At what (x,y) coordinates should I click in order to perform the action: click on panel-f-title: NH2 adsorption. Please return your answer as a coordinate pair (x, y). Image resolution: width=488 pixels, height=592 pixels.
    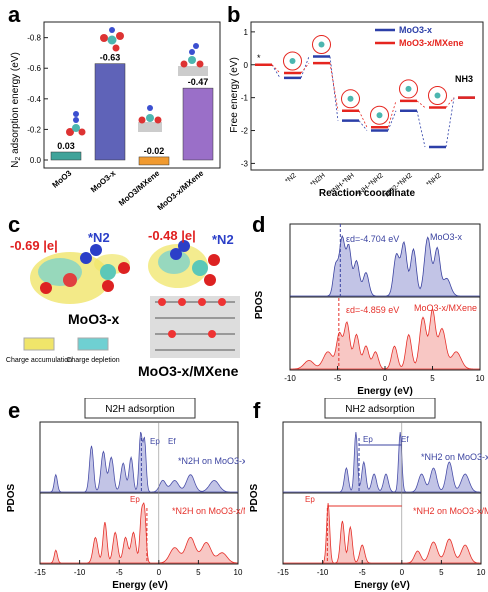
    Looking at the image, I should click on (379, 409).